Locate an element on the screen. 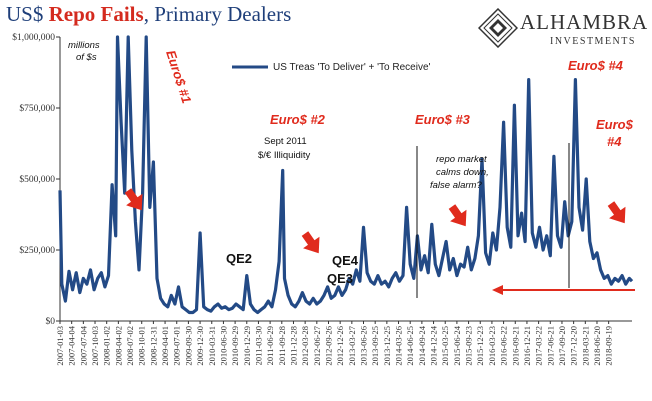  logo-name: ALHAMBRA is located at coordinates (584, 22).